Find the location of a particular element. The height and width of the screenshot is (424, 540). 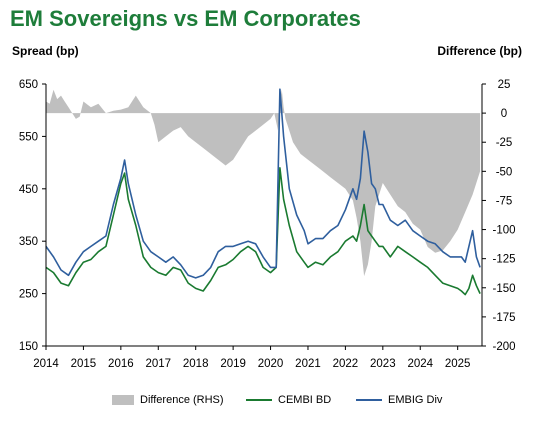

right-tick-label: -75 is located at coordinates (504, 201).